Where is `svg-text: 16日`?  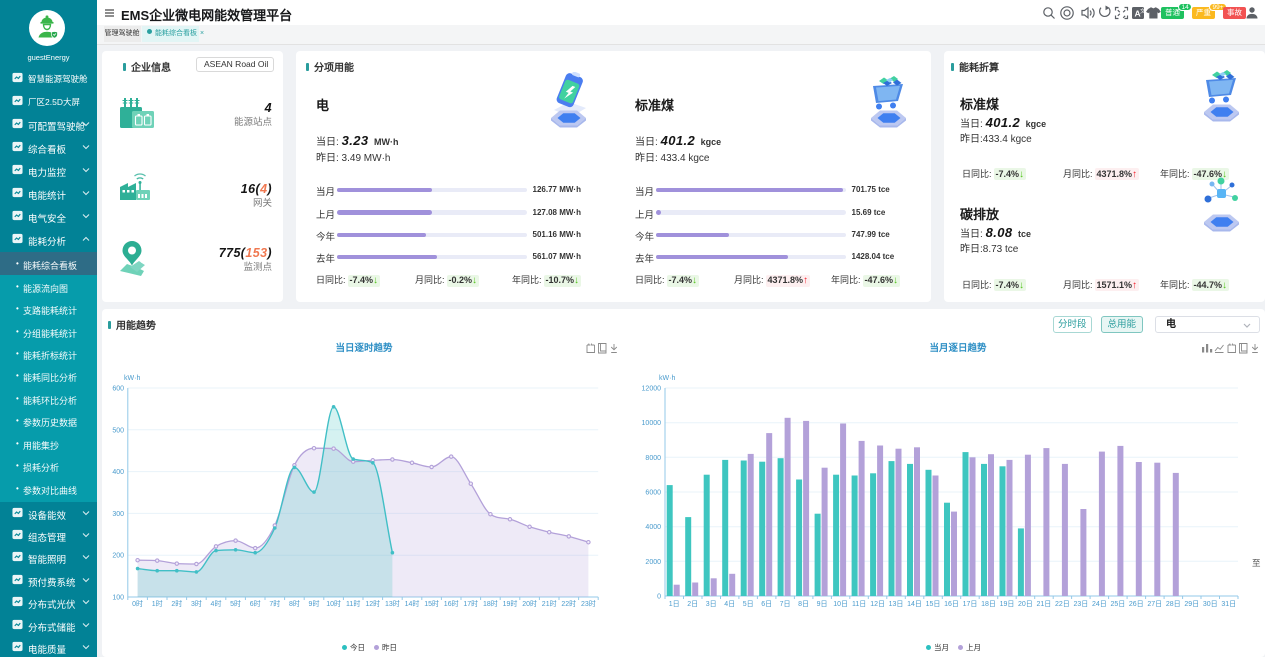
svg-text: 16日 is located at coordinates (951, 604).